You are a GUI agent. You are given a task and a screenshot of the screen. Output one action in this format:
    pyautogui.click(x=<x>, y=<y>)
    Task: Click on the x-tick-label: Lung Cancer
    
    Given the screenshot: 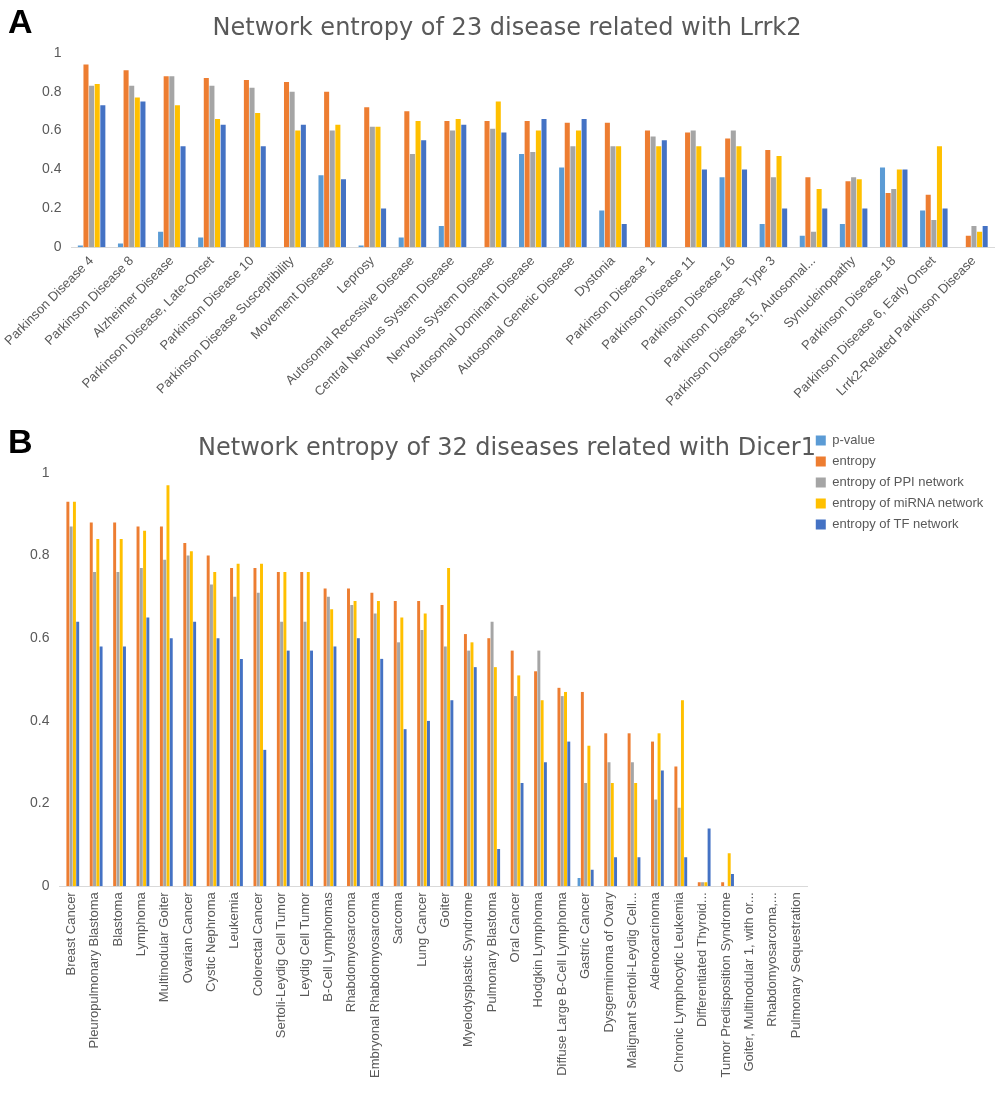 What is the action you would take?
    pyautogui.click(x=421, y=929)
    